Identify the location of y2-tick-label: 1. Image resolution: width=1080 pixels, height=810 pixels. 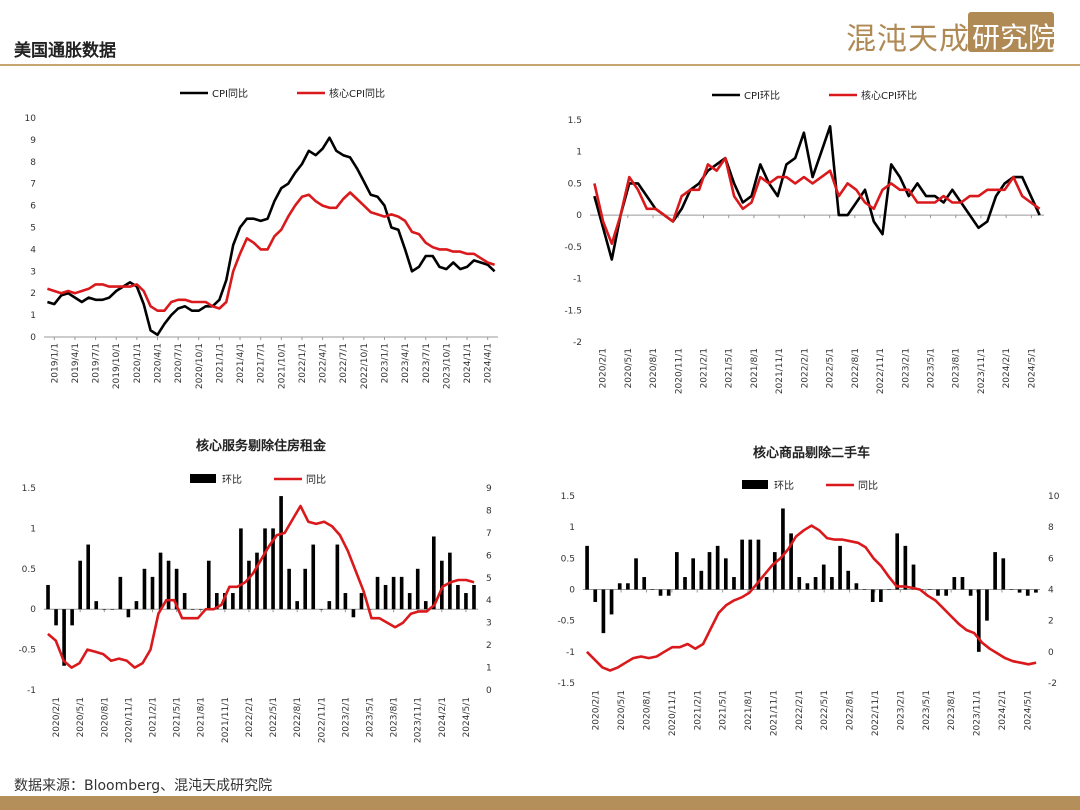
(489, 669).